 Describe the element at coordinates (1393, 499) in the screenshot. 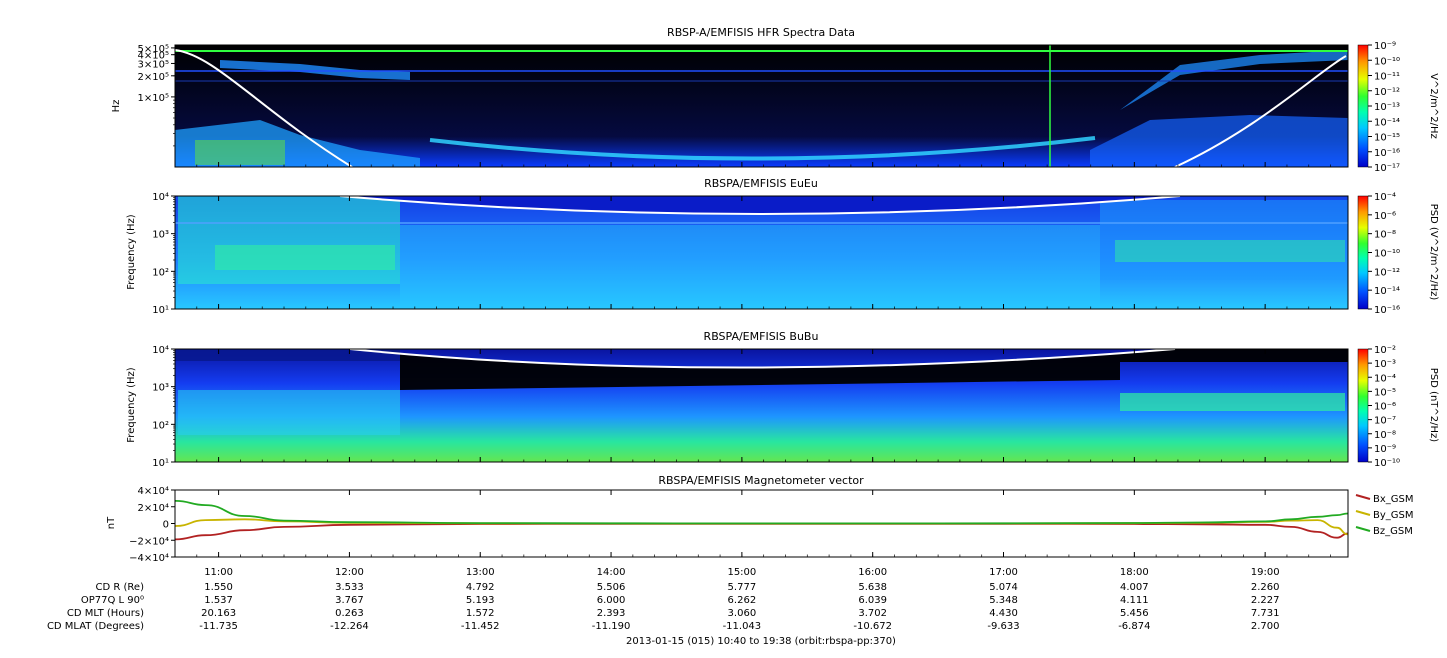

I see `legend-label: Bx_GSM` at that location.